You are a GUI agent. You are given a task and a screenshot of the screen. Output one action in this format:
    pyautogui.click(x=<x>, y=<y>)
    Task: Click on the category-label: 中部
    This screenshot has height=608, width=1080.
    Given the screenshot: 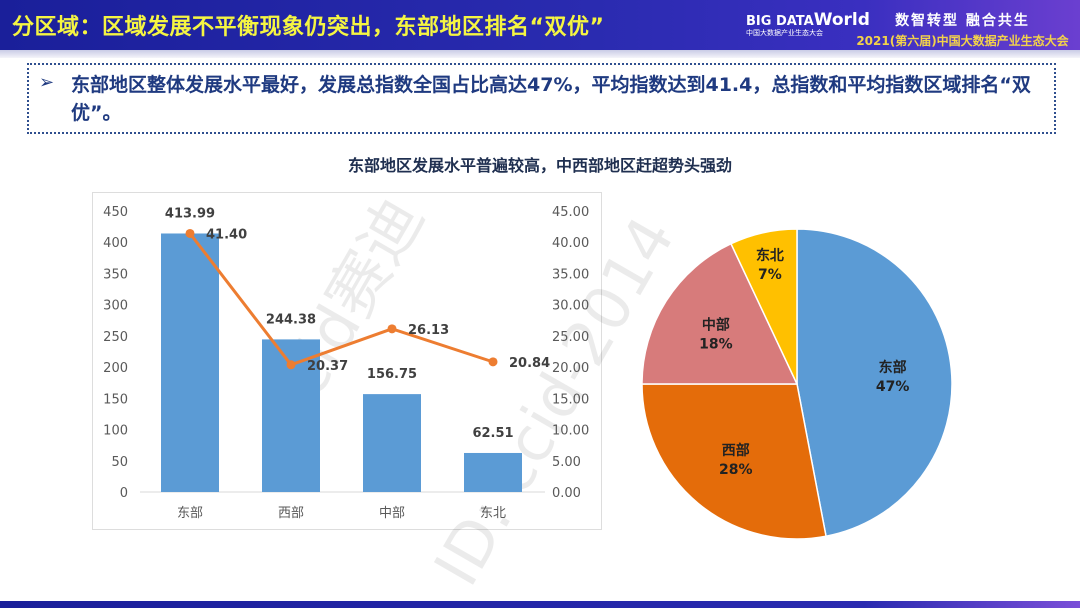 What is the action you would take?
    pyautogui.click(x=392, y=513)
    